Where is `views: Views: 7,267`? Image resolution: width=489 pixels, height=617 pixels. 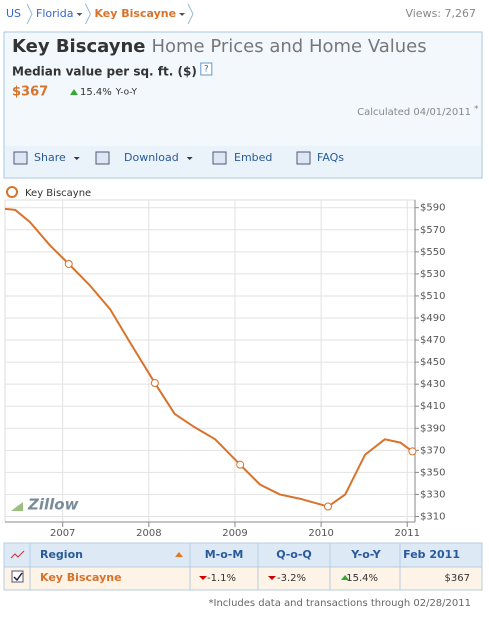 views: Views: 7,267 is located at coordinates (440, 13).